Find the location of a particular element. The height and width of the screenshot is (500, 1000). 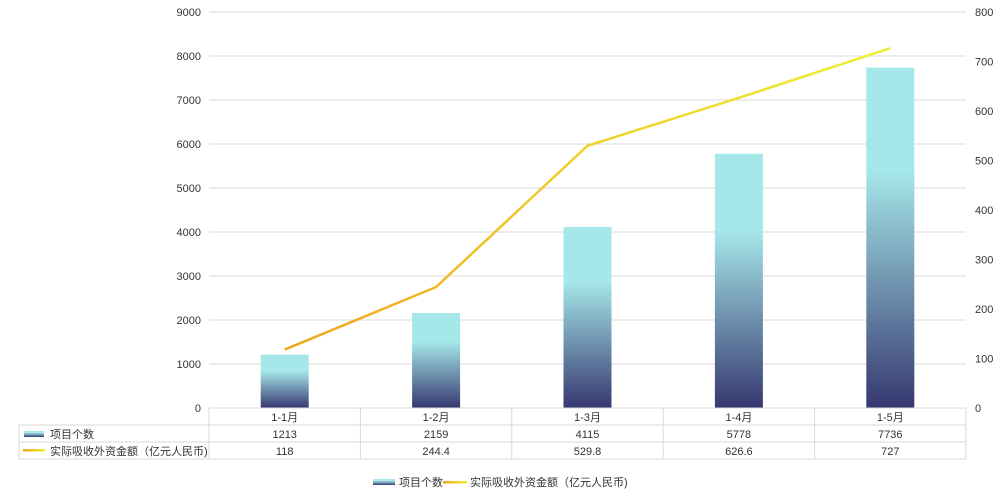

y-right-tick-label: 200 is located at coordinates (984, 310).